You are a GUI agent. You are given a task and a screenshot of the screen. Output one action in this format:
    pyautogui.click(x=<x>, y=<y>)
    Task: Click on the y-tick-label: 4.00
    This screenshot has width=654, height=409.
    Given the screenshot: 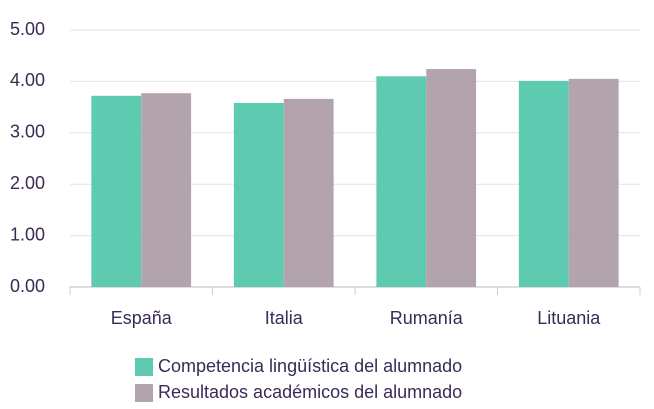 What is the action you would take?
    pyautogui.click(x=27, y=80)
    